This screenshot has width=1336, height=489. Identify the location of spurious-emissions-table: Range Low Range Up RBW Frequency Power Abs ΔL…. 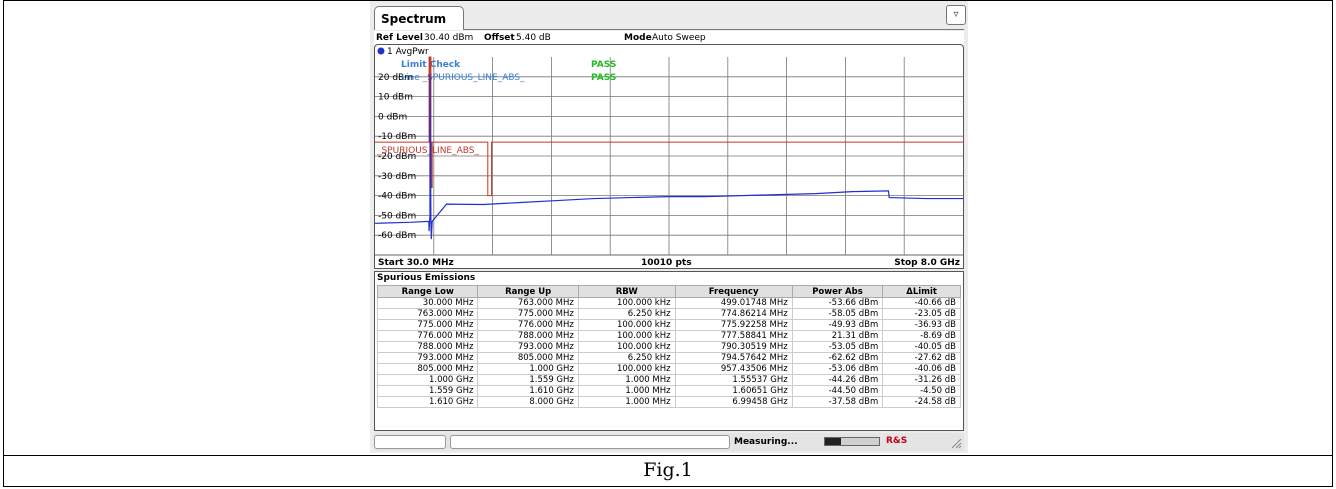
(668, 346).